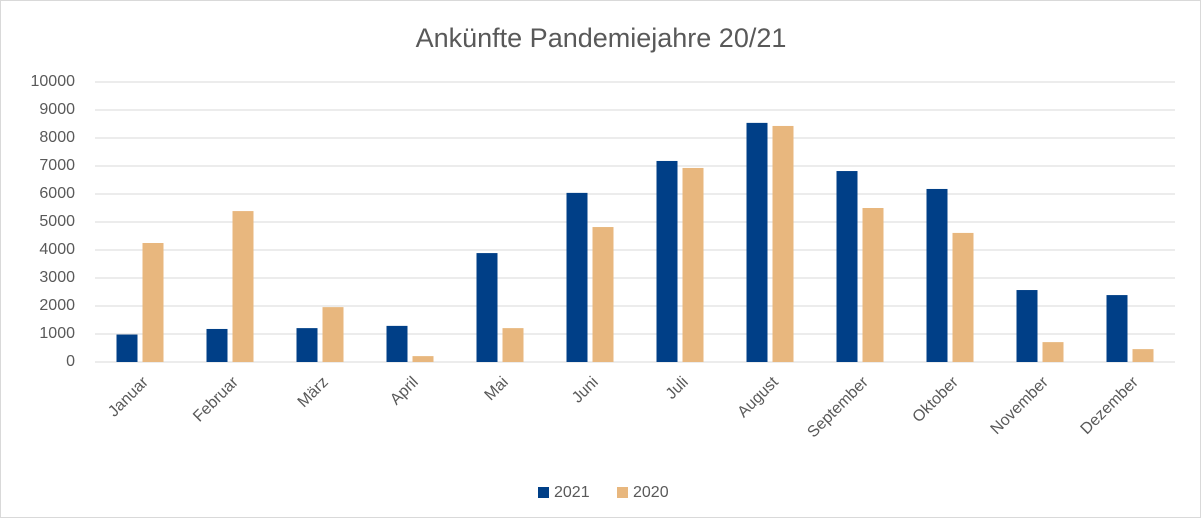  What do you see at coordinates (572, 492) in the screenshot?
I see `legend-label: 2021` at bounding box center [572, 492].